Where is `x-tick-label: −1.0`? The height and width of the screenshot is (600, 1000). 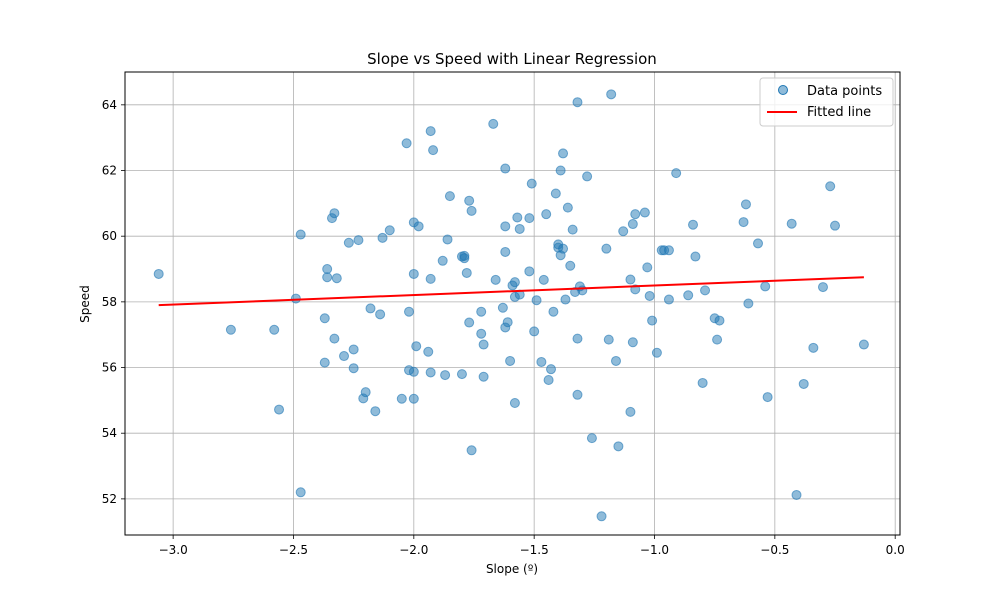 x-tick-label: −1.0 is located at coordinates (654, 550).